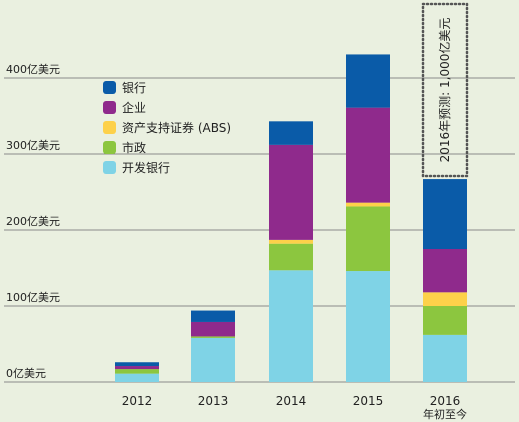 Image resolution: width=519 pixels, height=422 pixels. I want to click on legend-label-municipal: 市政, so click(134, 147).